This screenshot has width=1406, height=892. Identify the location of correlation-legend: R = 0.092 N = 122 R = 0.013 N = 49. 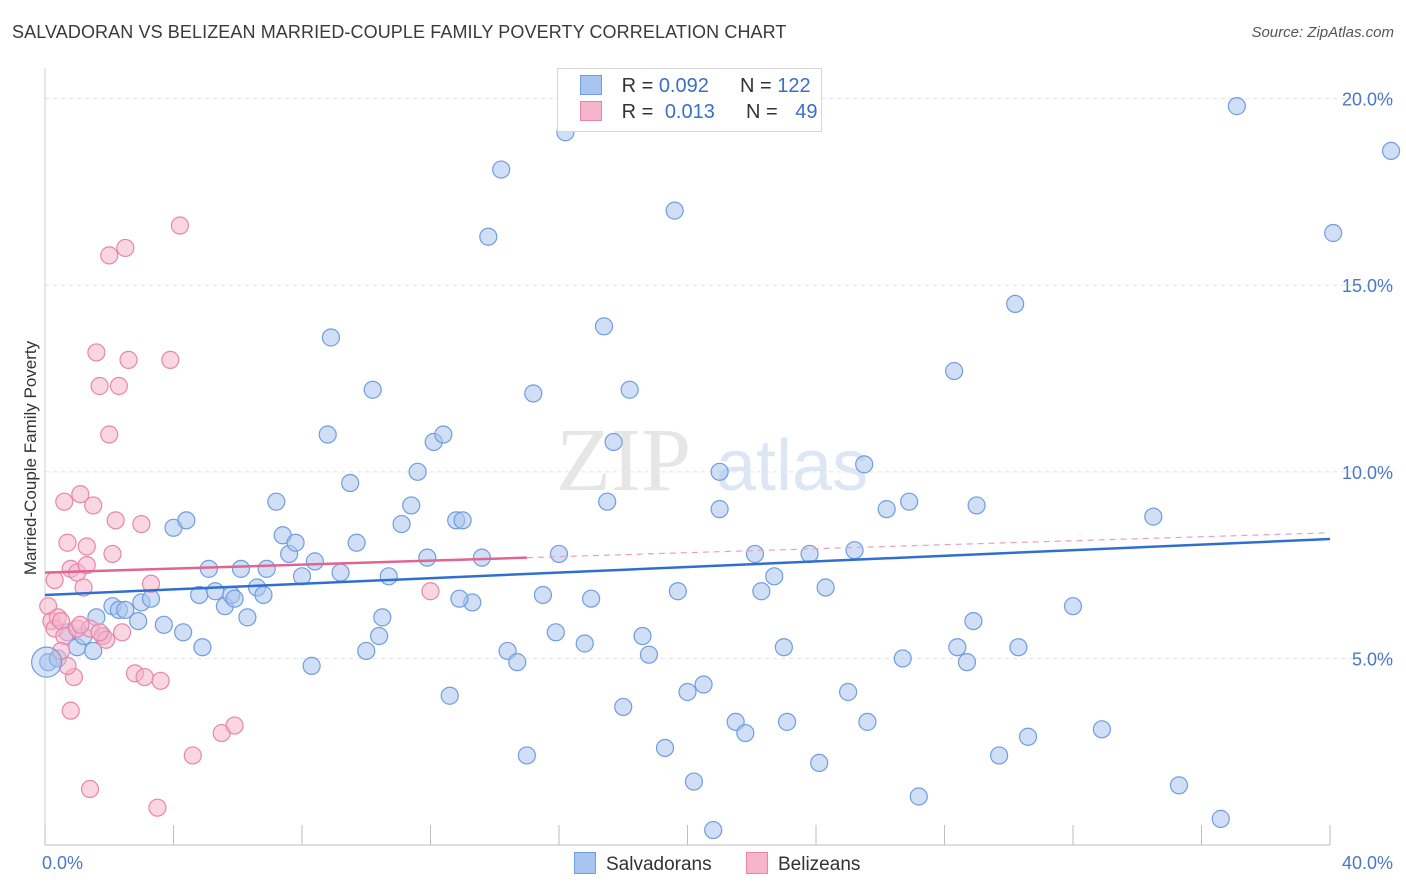
(689, 100).